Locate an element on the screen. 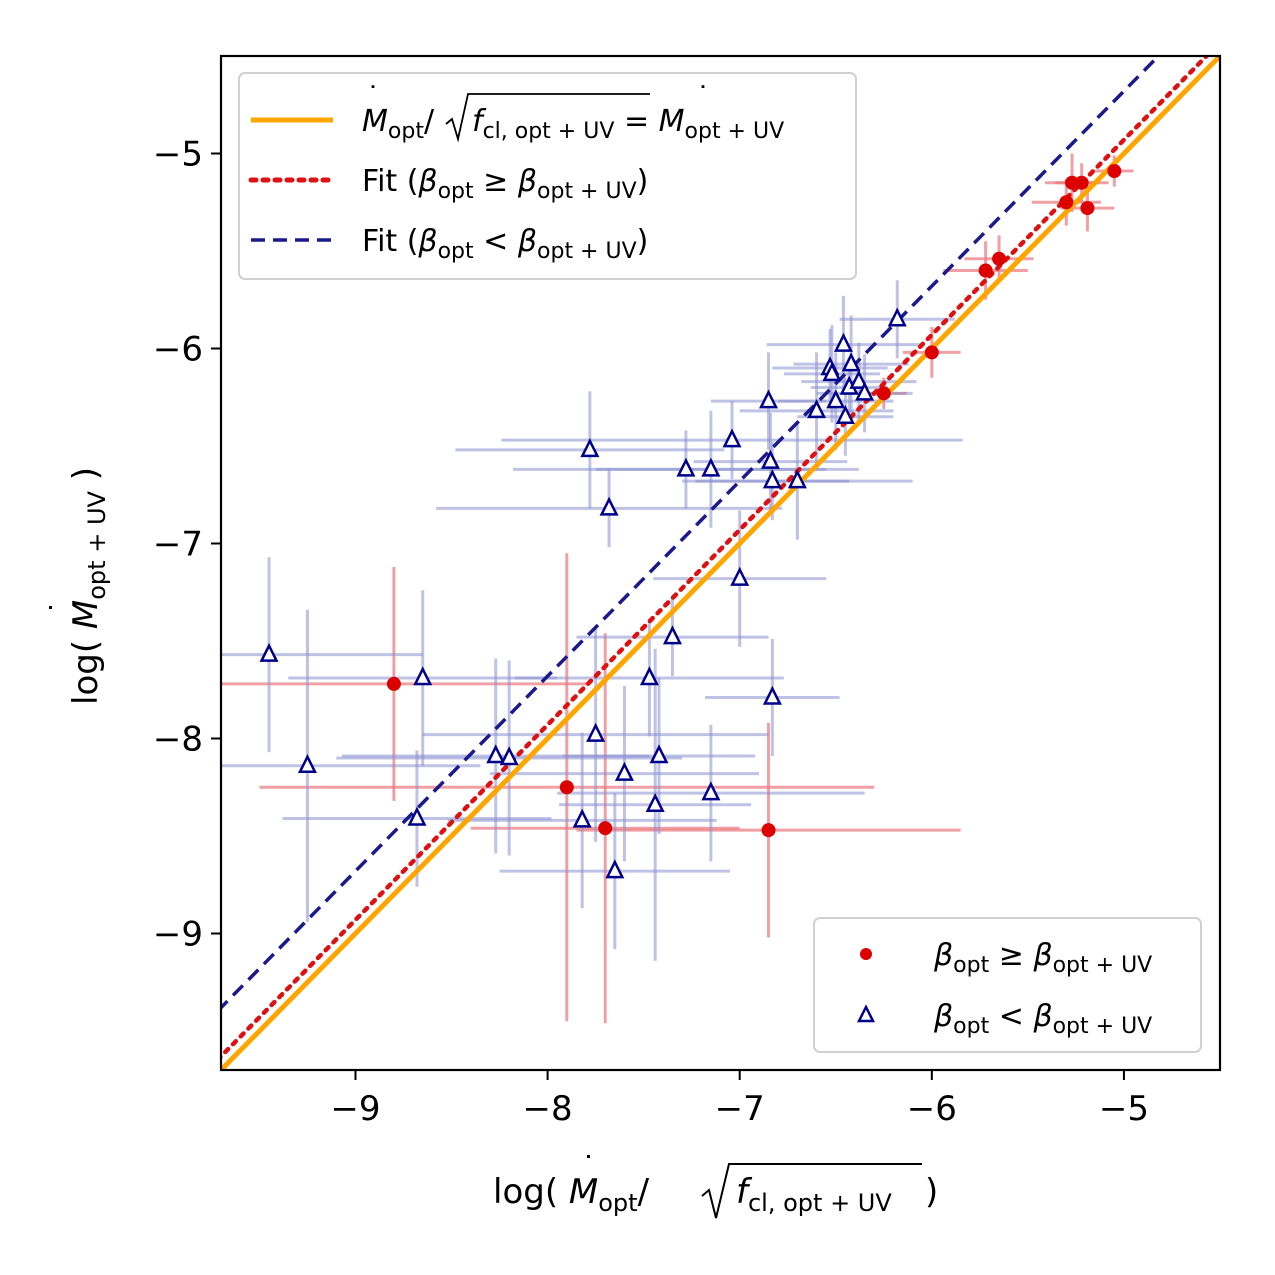  x-axis-label: log( Mopt/ ˙ fcl, opt + UV ) is located at coordinates (715, 1185).